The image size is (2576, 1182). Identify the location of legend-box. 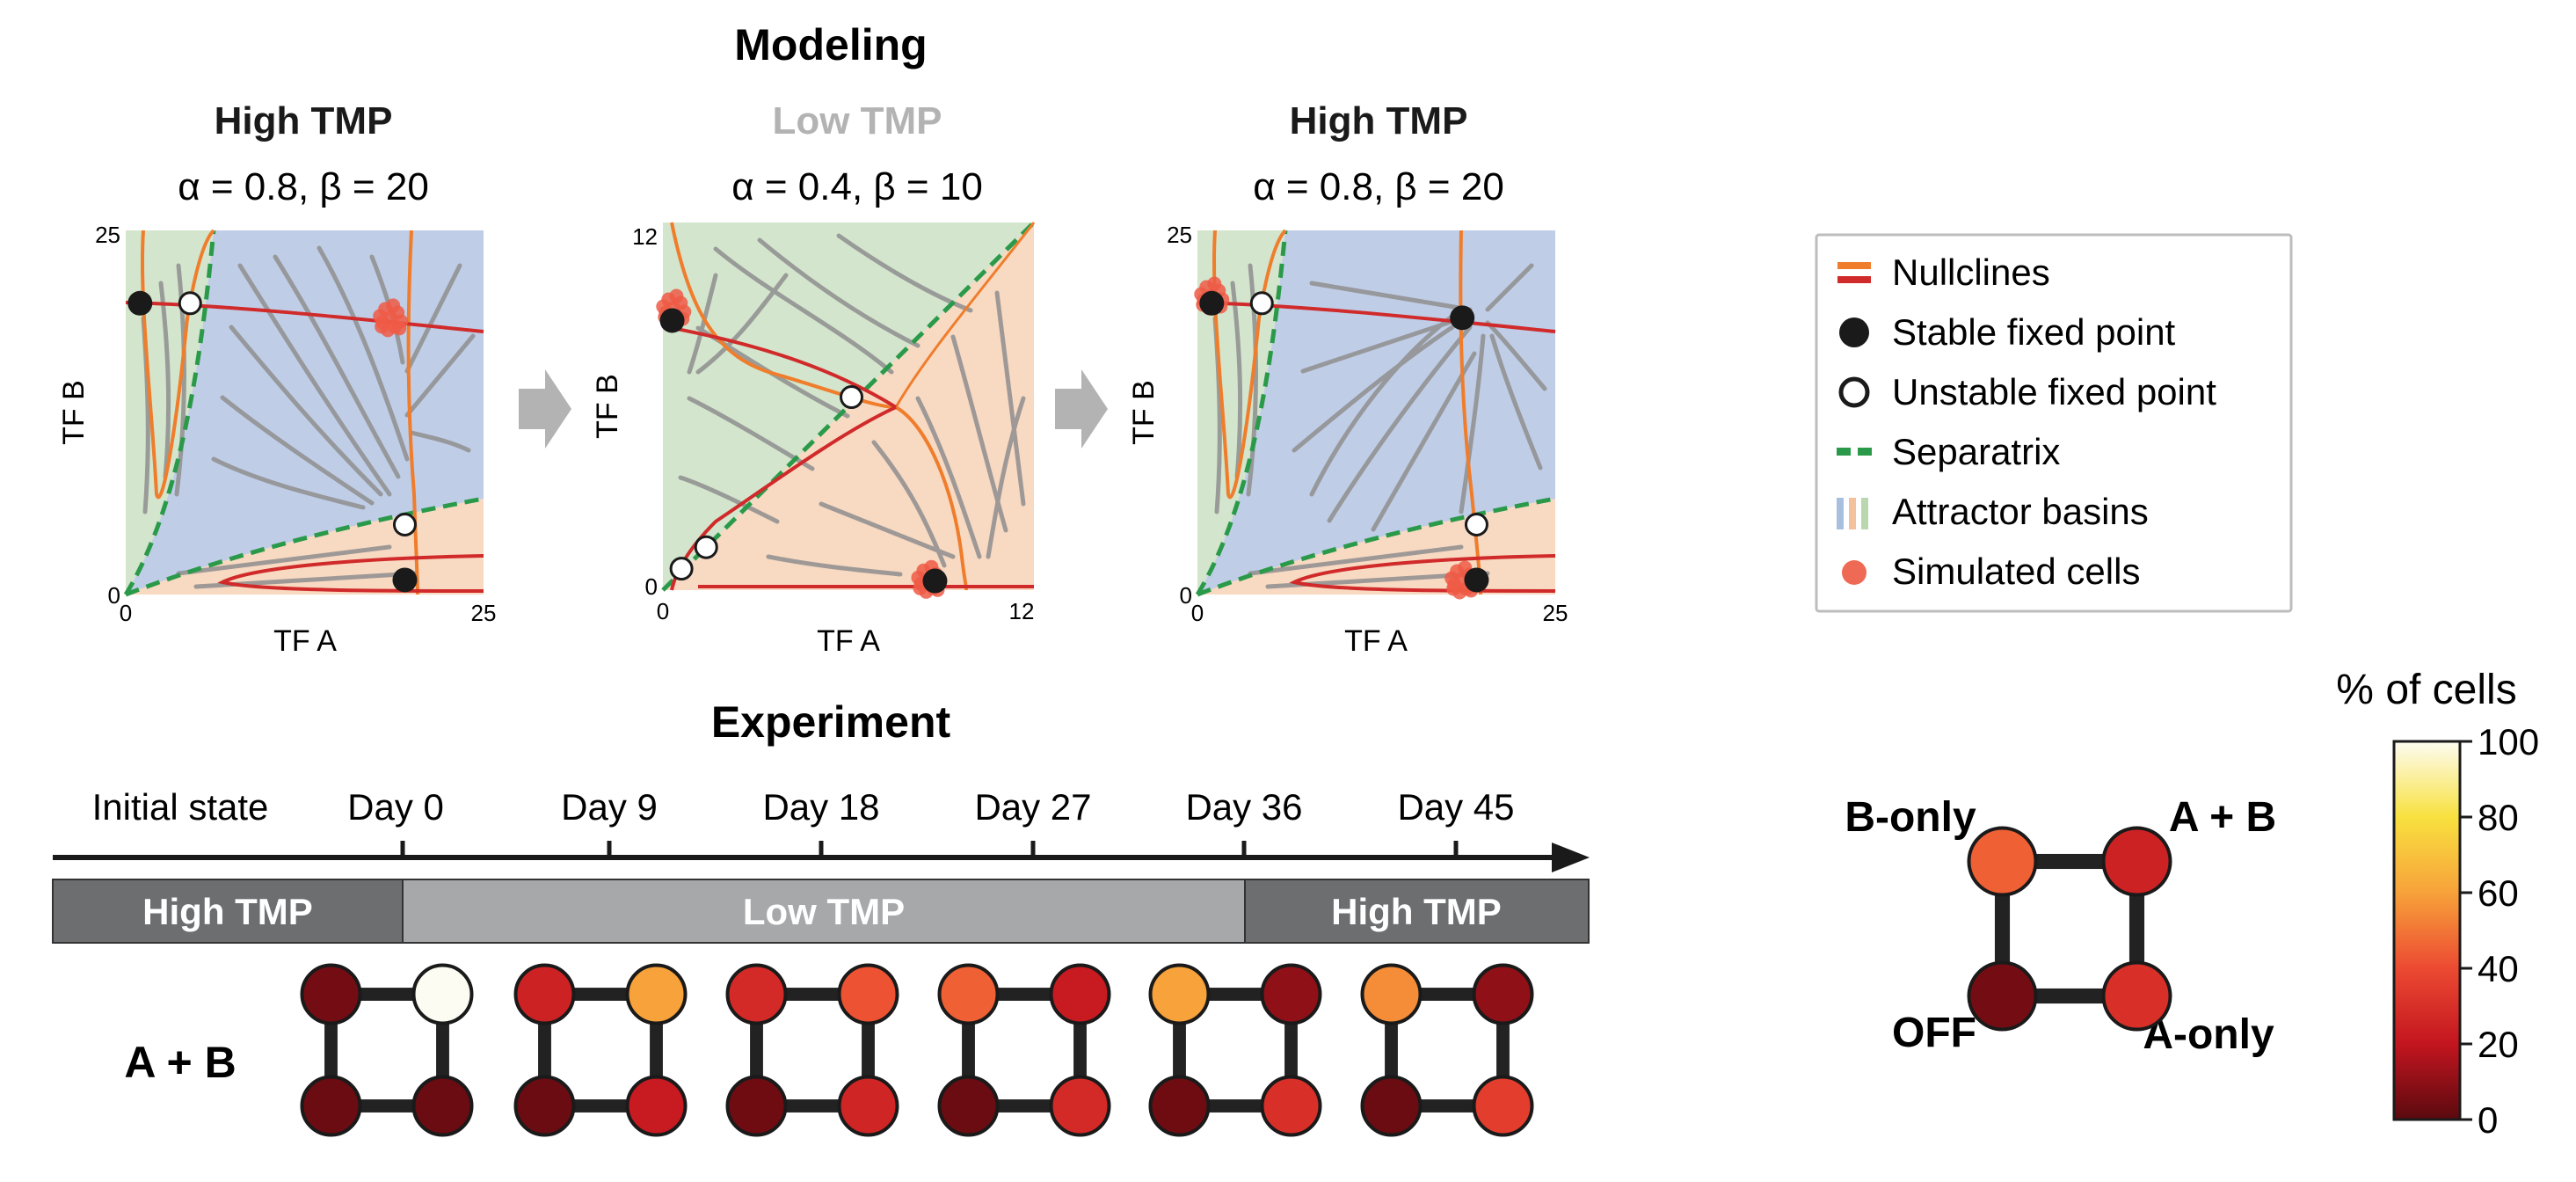
(2054, 423).